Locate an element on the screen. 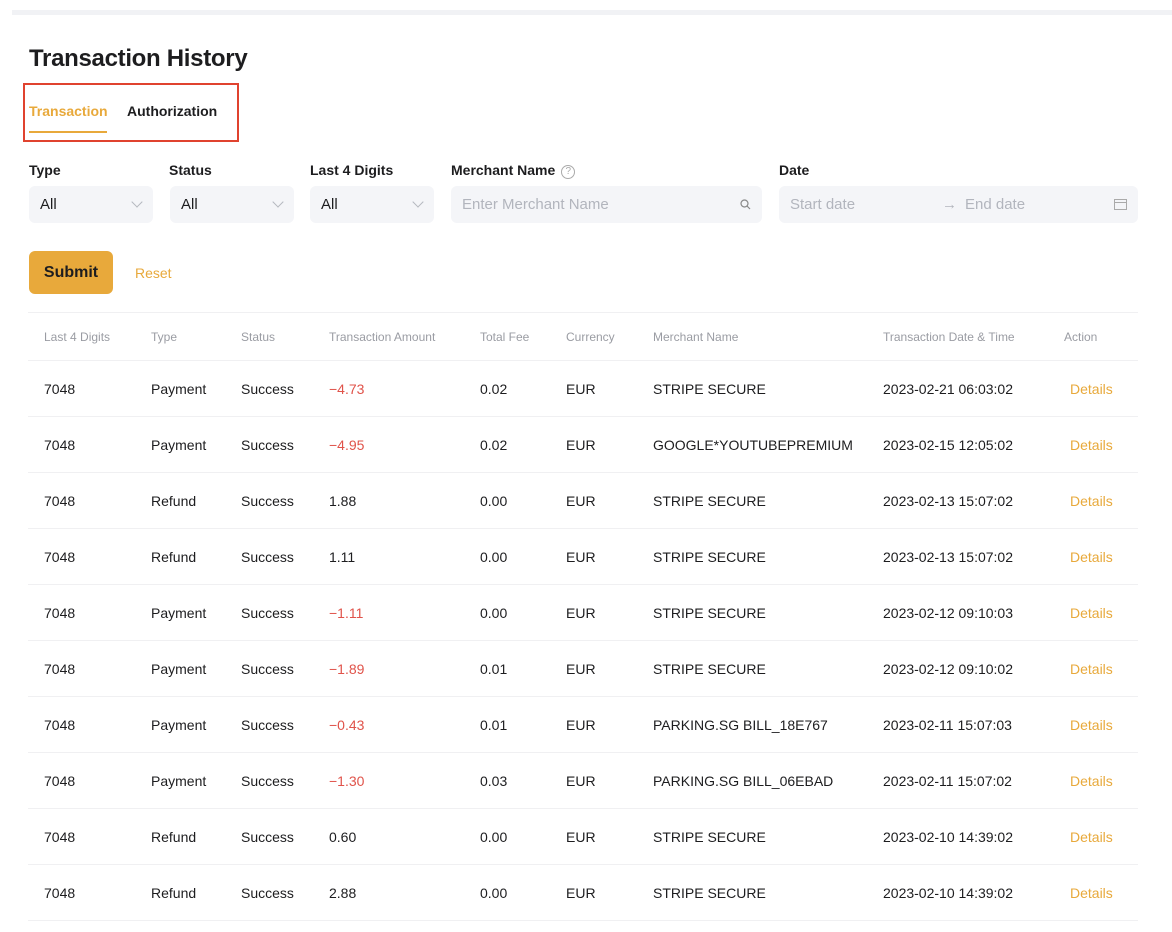 Image resolution: width=1172 pixels, height=932 pixels. cell-amount: 1.88 is located at coordinates (343, 500).